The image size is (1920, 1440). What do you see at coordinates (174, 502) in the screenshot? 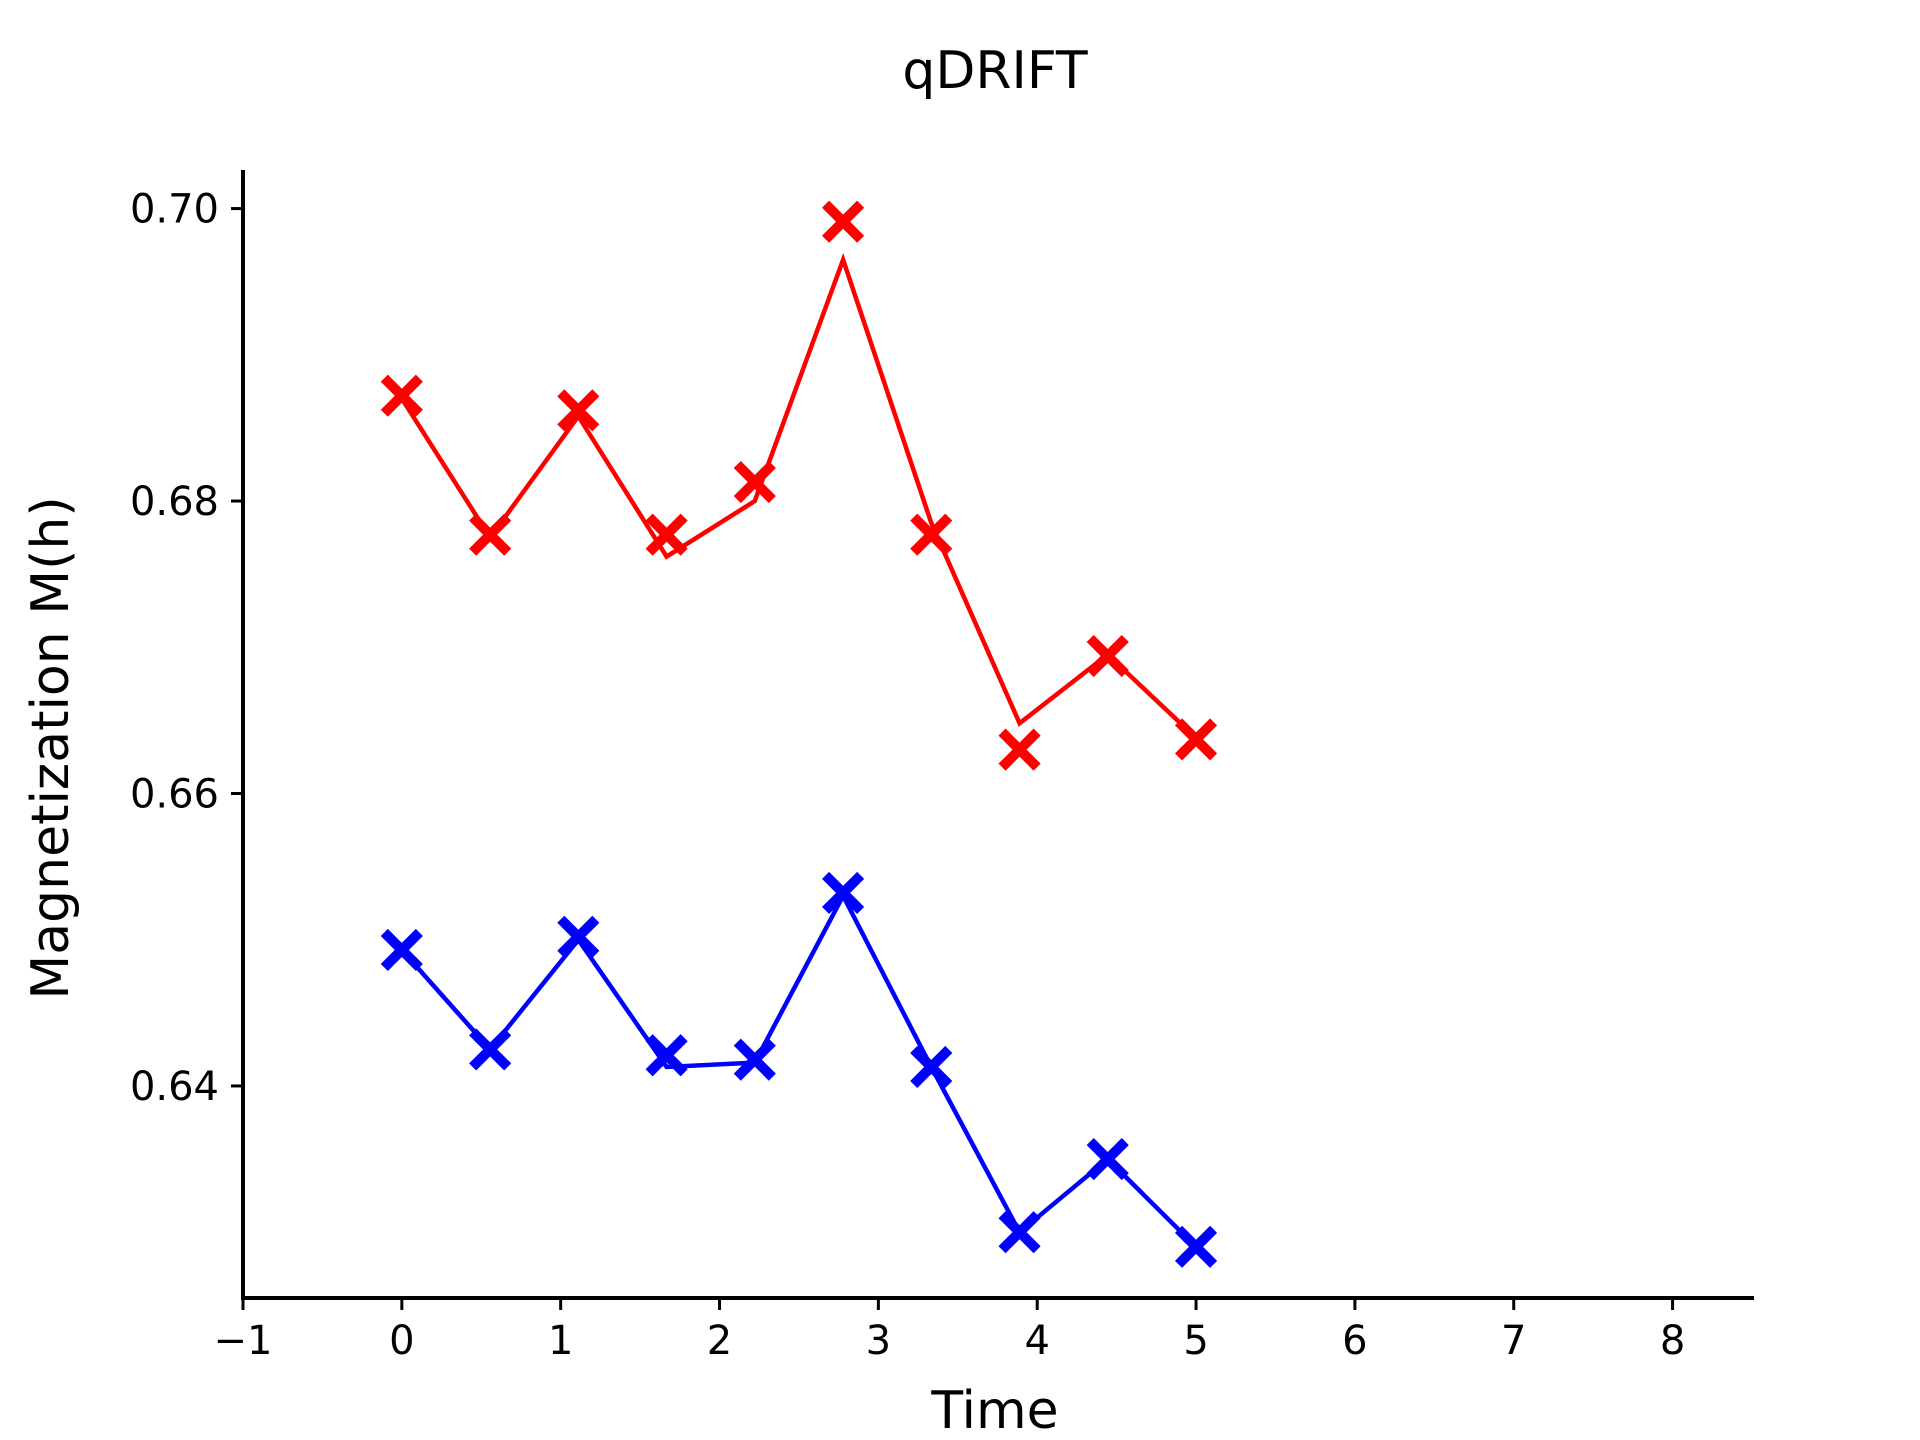
I see `y-tick-label: 0.68` at bounding box center [174, 502].